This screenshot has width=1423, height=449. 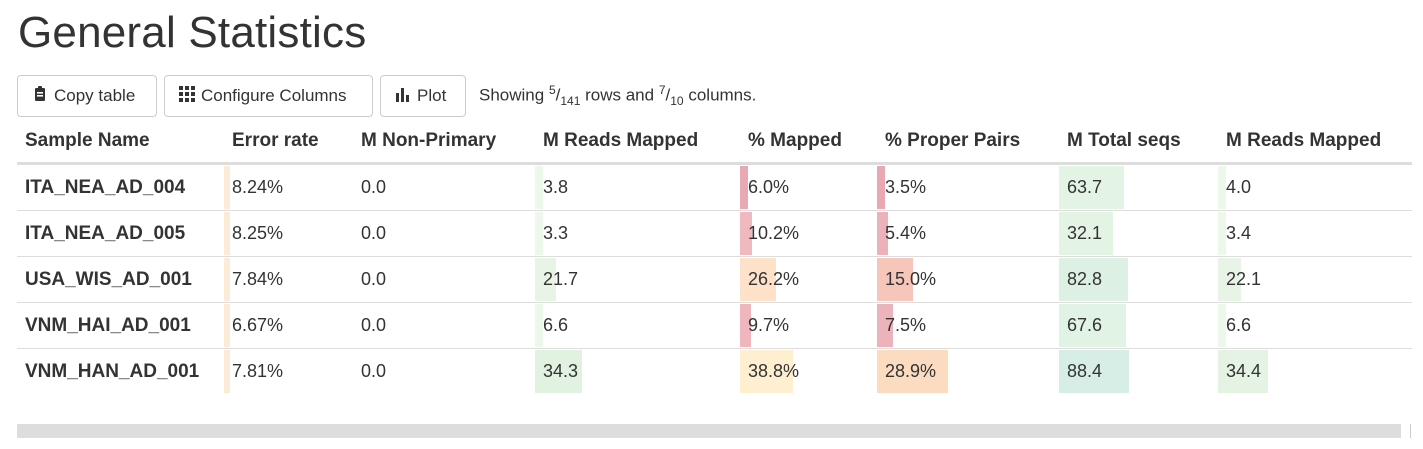 What do you see at coordinates (192, 32) in the screenshot?
I see `page-title: General Statistics` at bounding box center [192, 32].